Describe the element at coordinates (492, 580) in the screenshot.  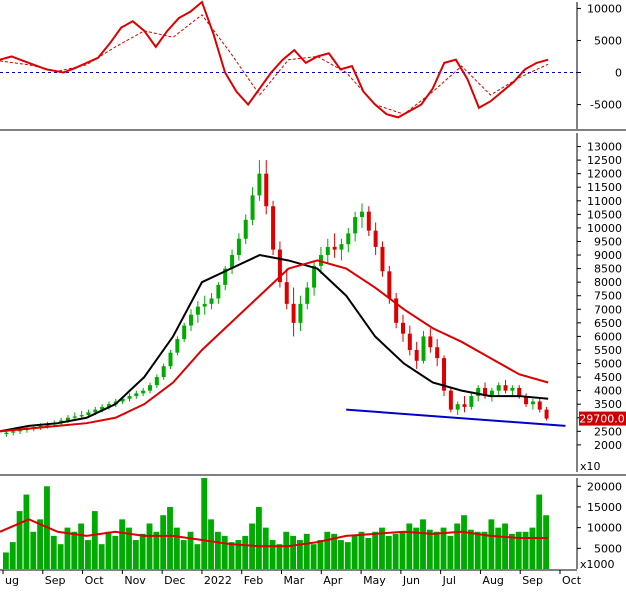
I see `x-tick-label: Aug` at that location.